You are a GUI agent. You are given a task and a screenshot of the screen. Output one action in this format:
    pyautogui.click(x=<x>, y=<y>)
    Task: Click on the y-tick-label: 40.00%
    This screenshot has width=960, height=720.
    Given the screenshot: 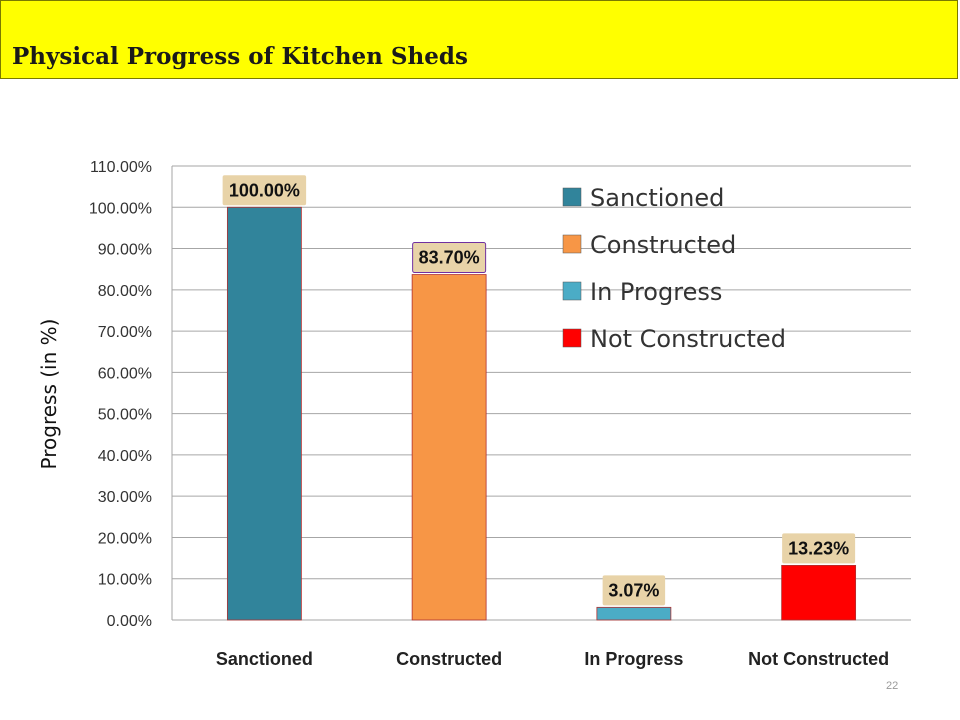 What is the action you would take?
    pyautogui.click(x=125, y=456)
    